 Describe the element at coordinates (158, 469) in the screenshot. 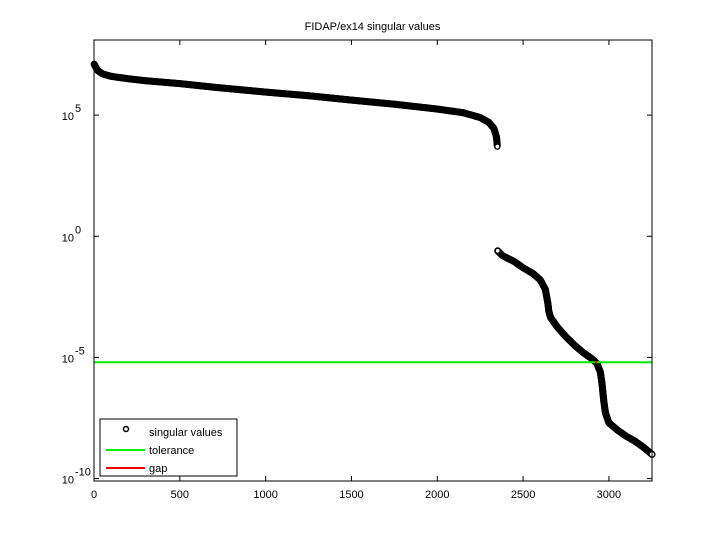

I see `legend-label-gap: gap` at that location.